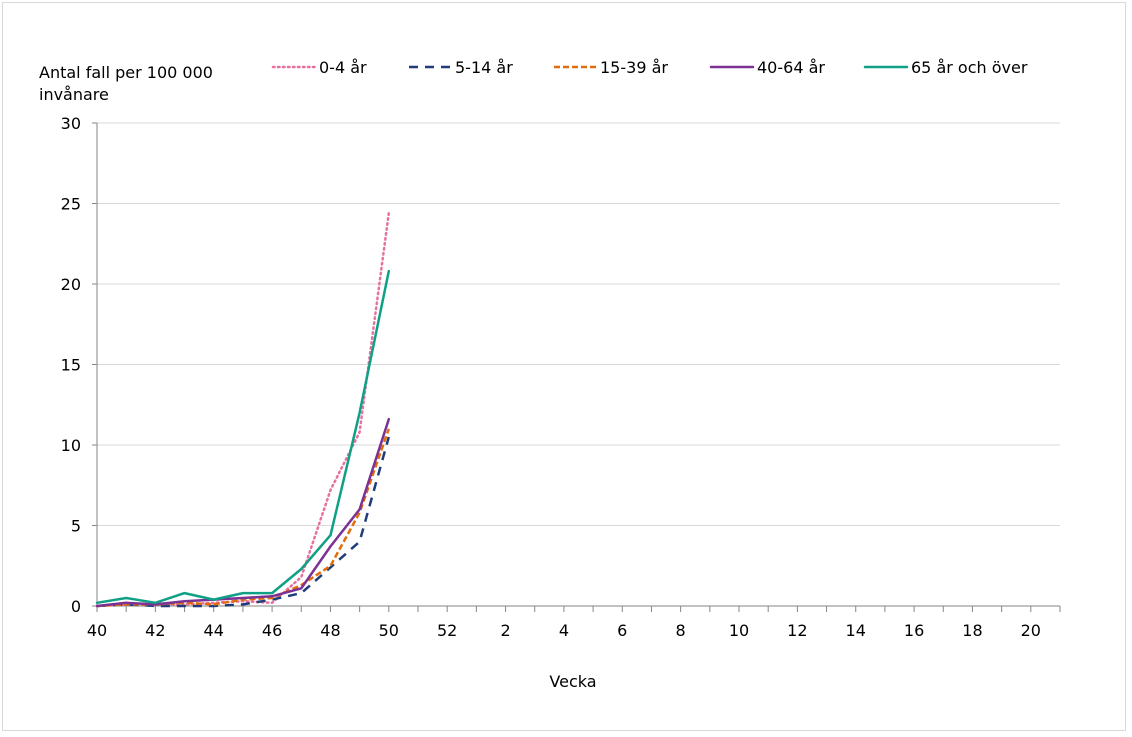  What do you see at coordinates (71, 445) in the screenshot?
I see `y-tick-label: 10` at bounding box center [71, 445].